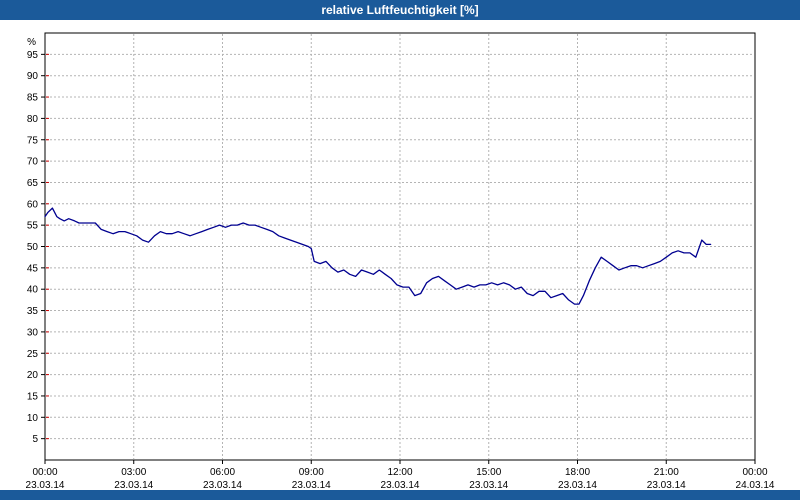 This screenshot has height=500, width=800. What do you see at coordinates (33, 311) in the screenshot?
I see `y-tick-label: 35` at bounding box center [33, 311].